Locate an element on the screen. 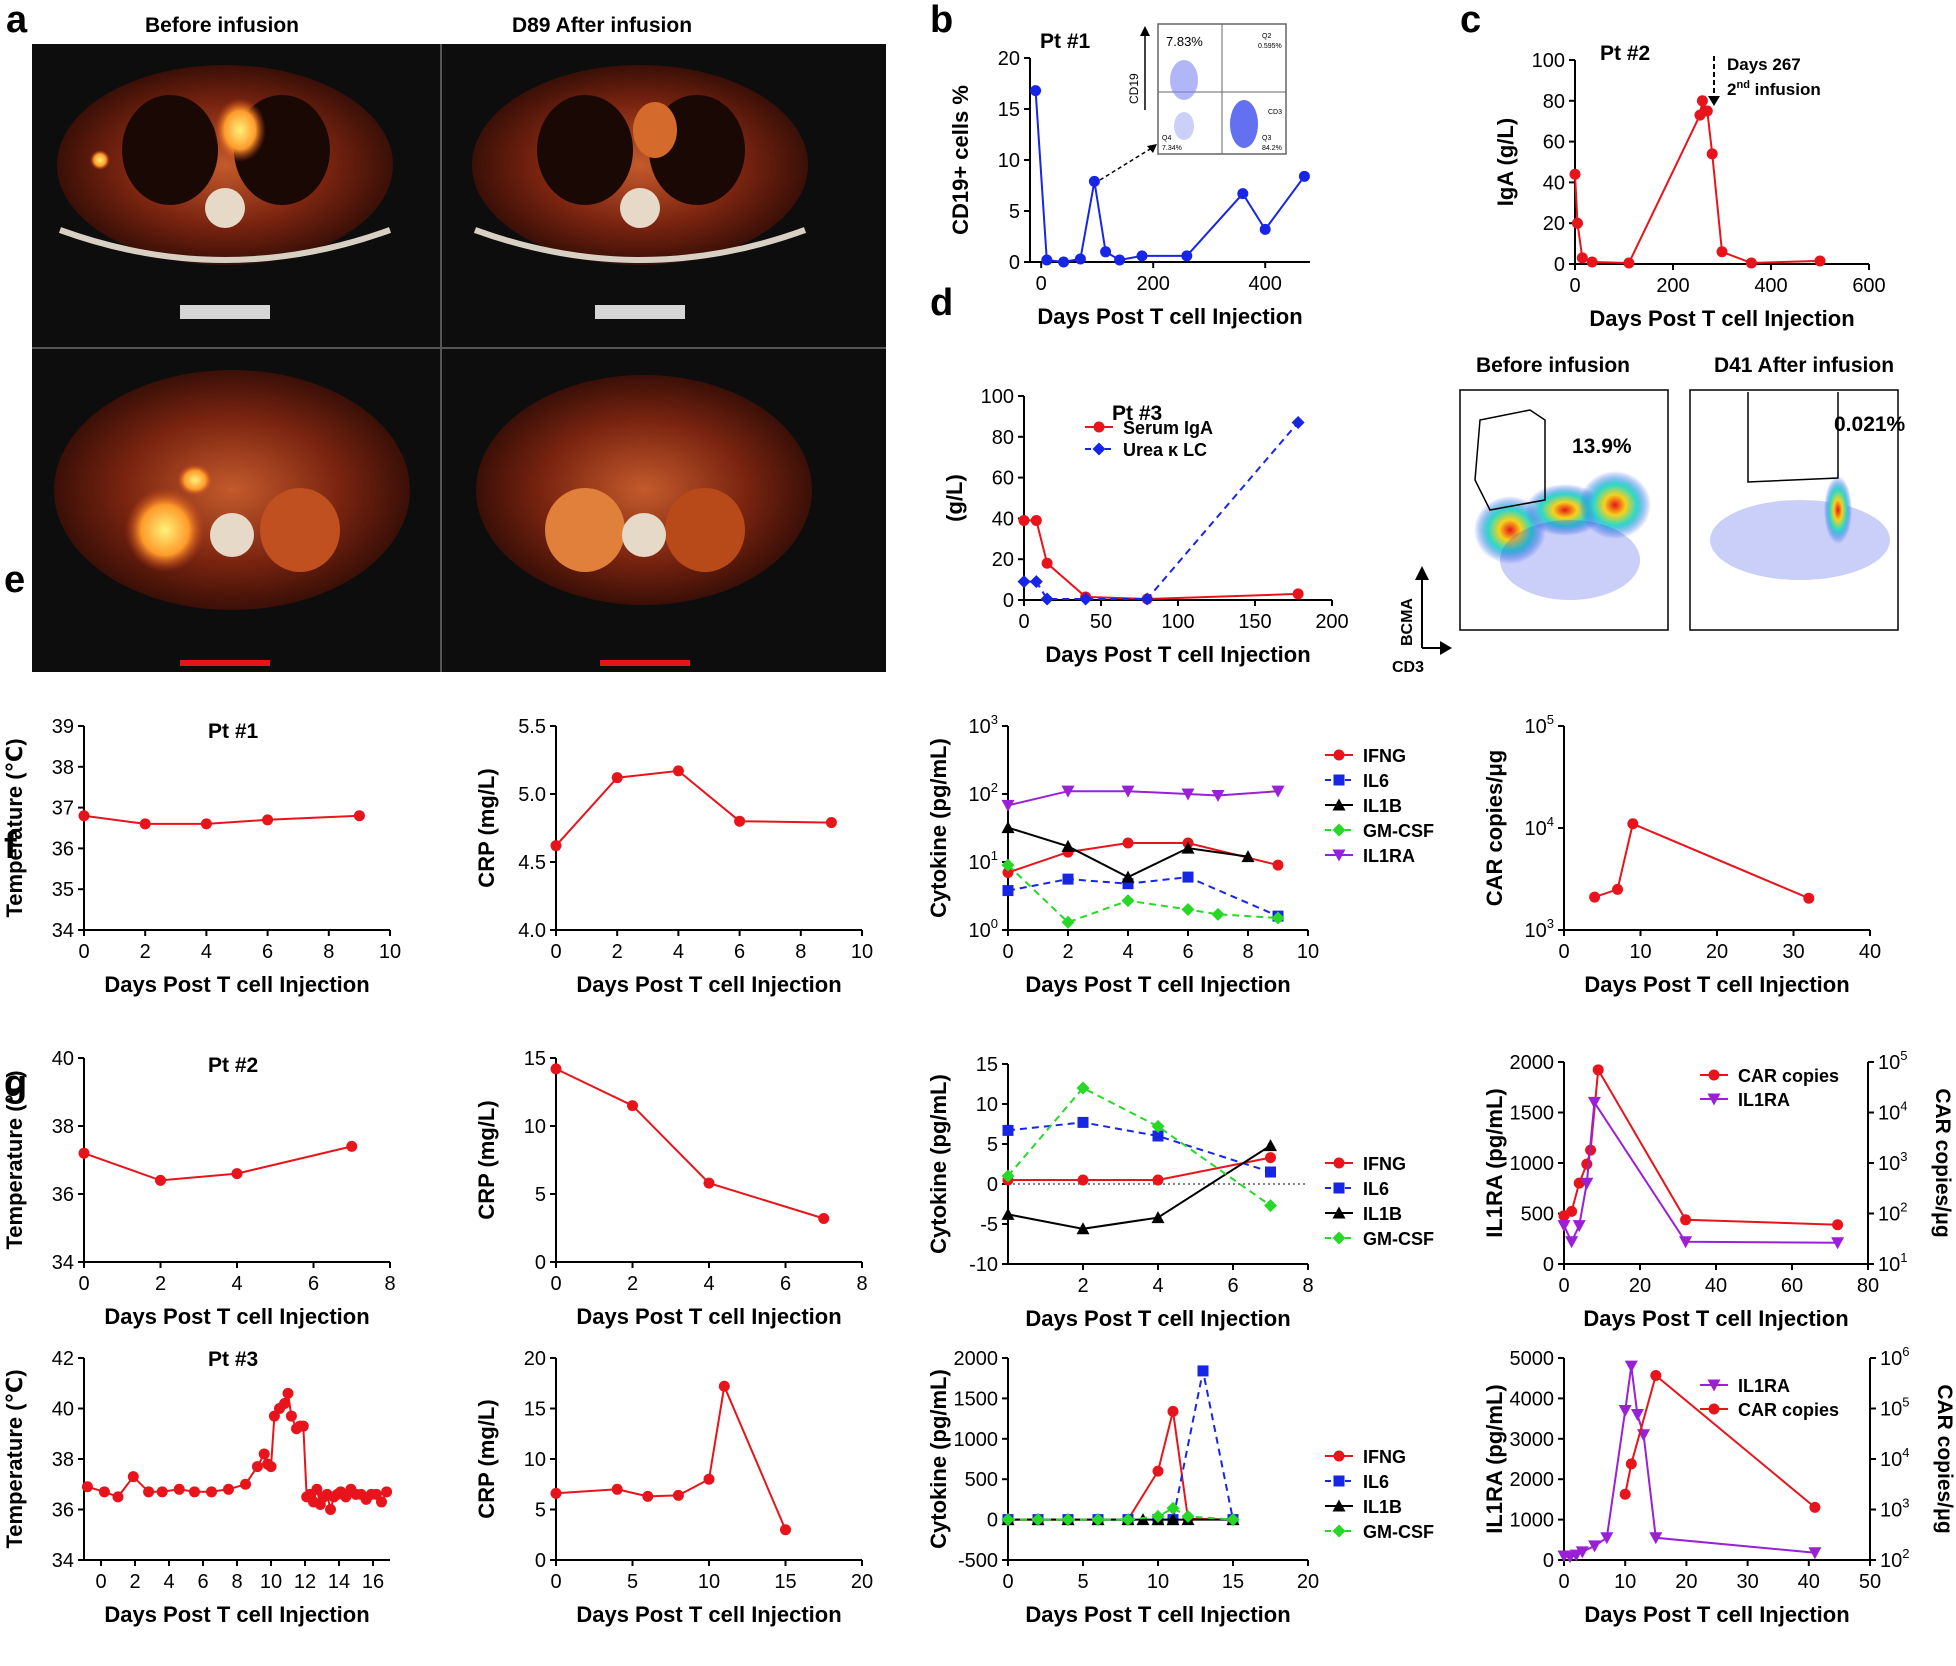  legend: IL1RA CAR copies is located at coordinates (1769, 1398).